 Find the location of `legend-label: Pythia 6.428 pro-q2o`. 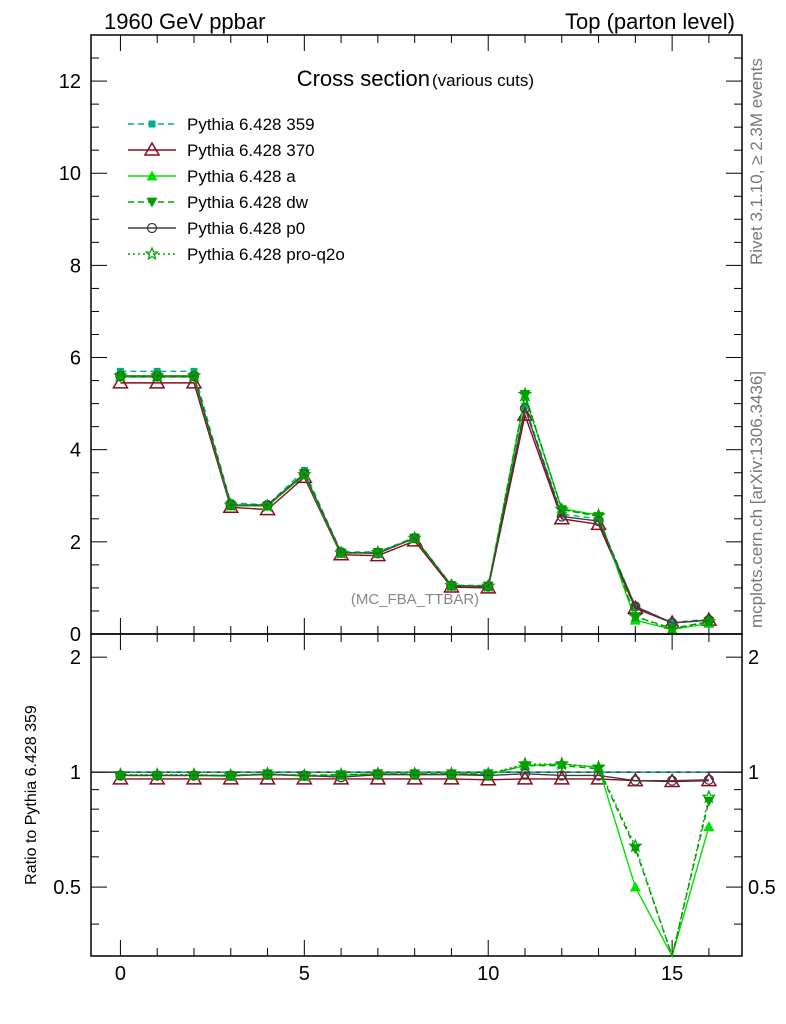

legend-label: Pythia 6.428 pro-q2o is located at coordinates (266, 254).